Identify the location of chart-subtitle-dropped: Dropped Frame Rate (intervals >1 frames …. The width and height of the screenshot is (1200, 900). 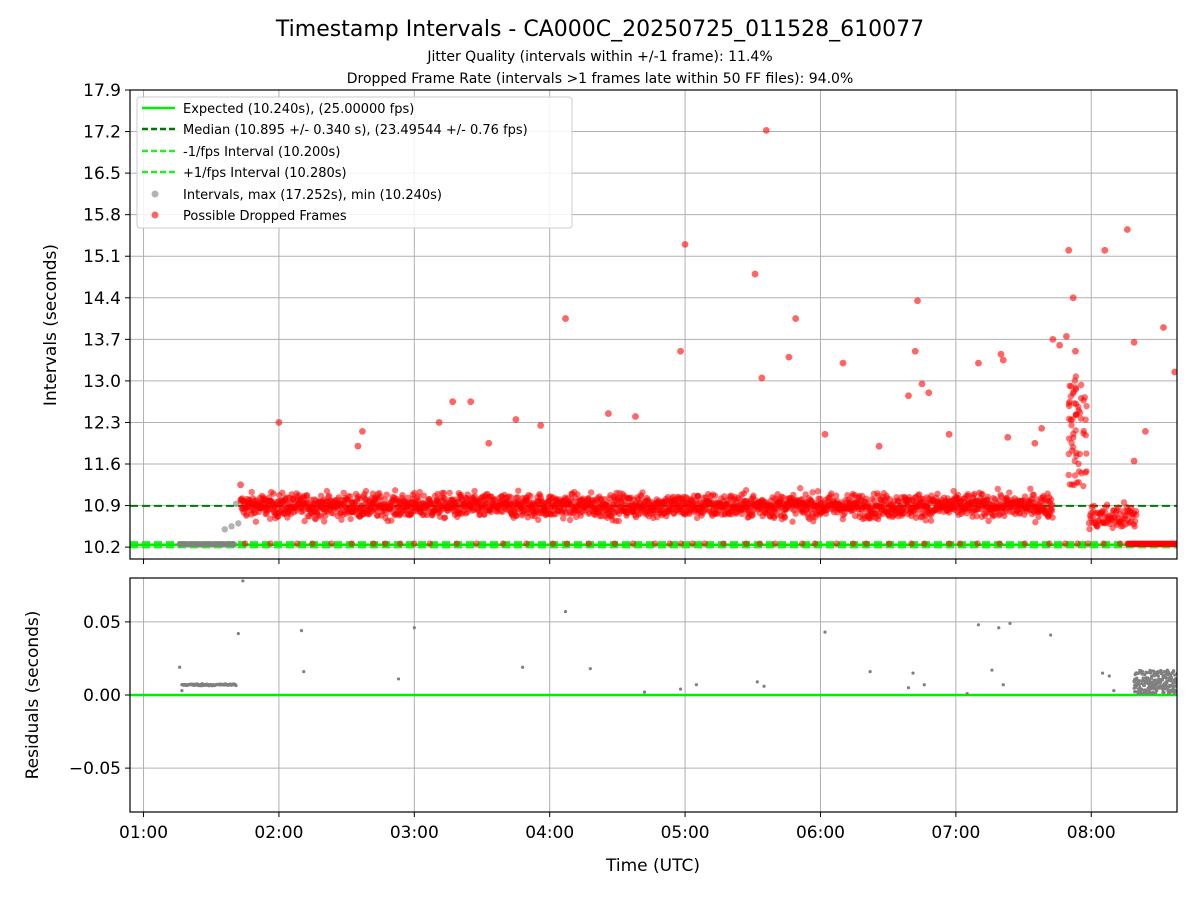
(600, 79).